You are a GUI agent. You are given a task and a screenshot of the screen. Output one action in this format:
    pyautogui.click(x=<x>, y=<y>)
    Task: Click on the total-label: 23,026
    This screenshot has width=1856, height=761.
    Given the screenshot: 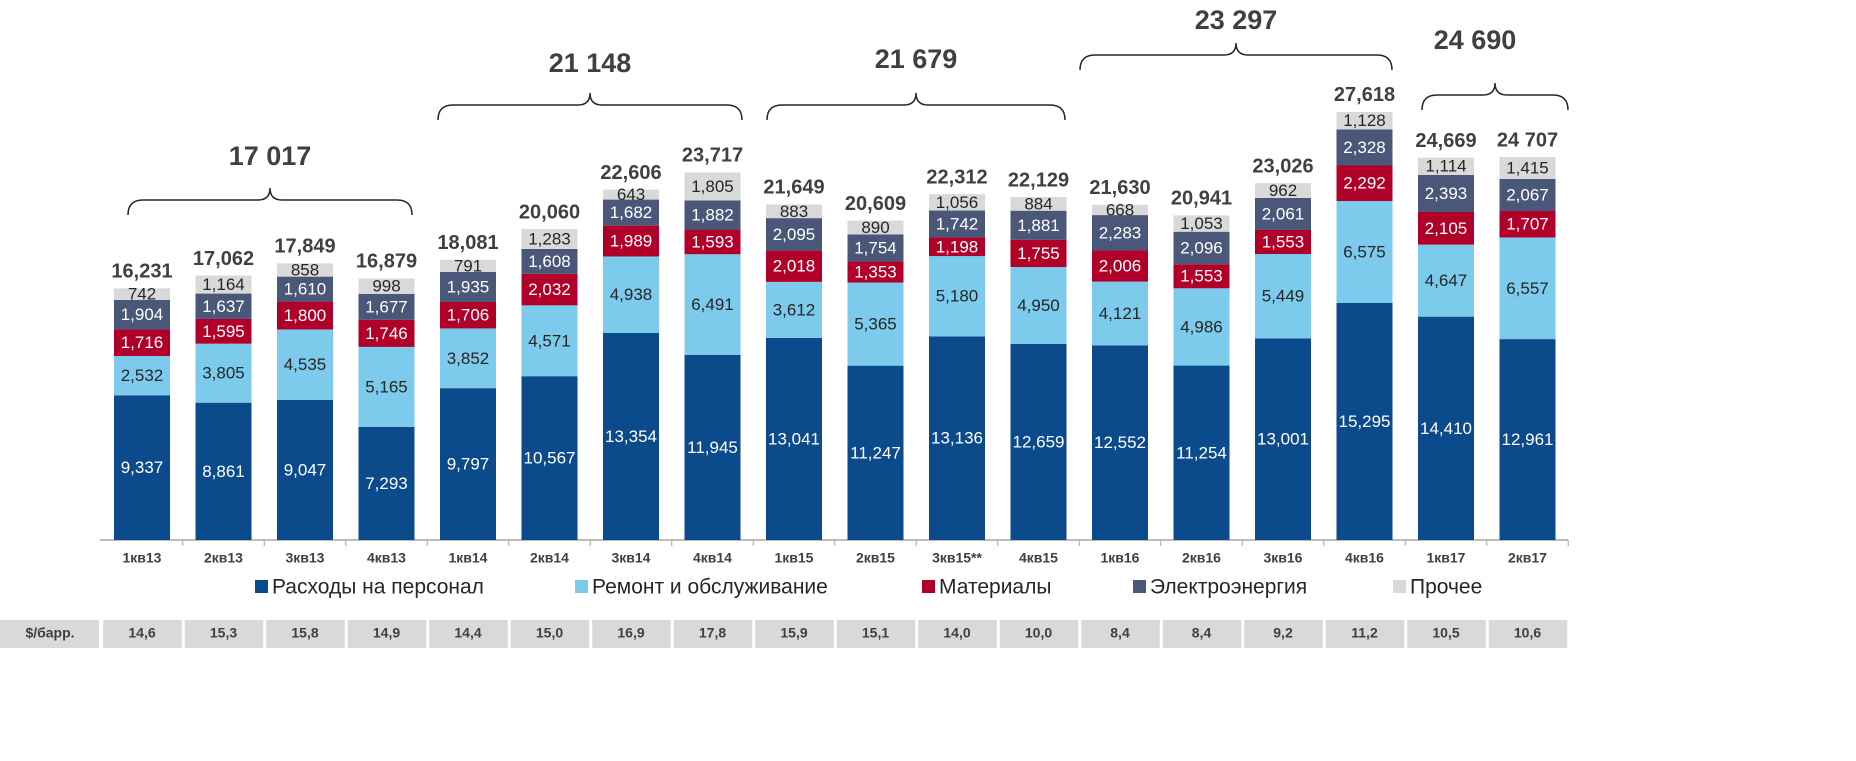 What is the action you would take?
    pyautogui.click(x=1282, y=166)
    